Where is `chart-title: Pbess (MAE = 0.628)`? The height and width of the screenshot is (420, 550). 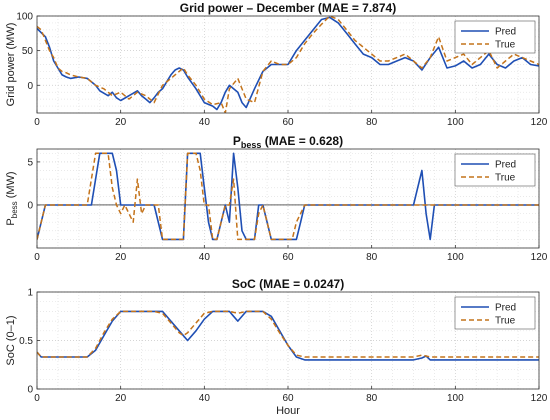 chart-title: Pbess (MAE = 0.628) is located at coordinates (288, 142).